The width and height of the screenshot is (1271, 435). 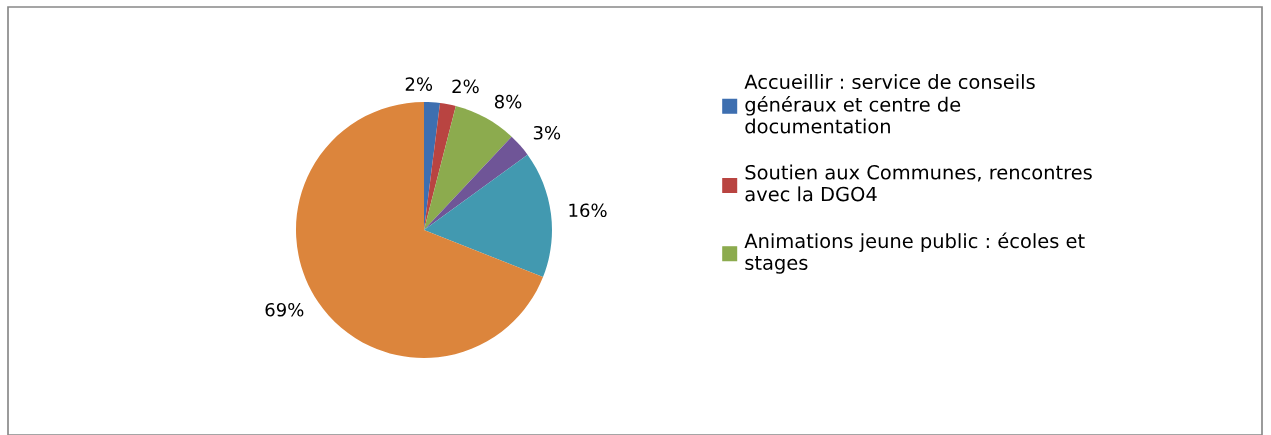 What do you see at coordinates (914, 253) in the screenshot?
I see `legend-label: Animations jeune public : écoles et stages` at bounding box center [914, 253].